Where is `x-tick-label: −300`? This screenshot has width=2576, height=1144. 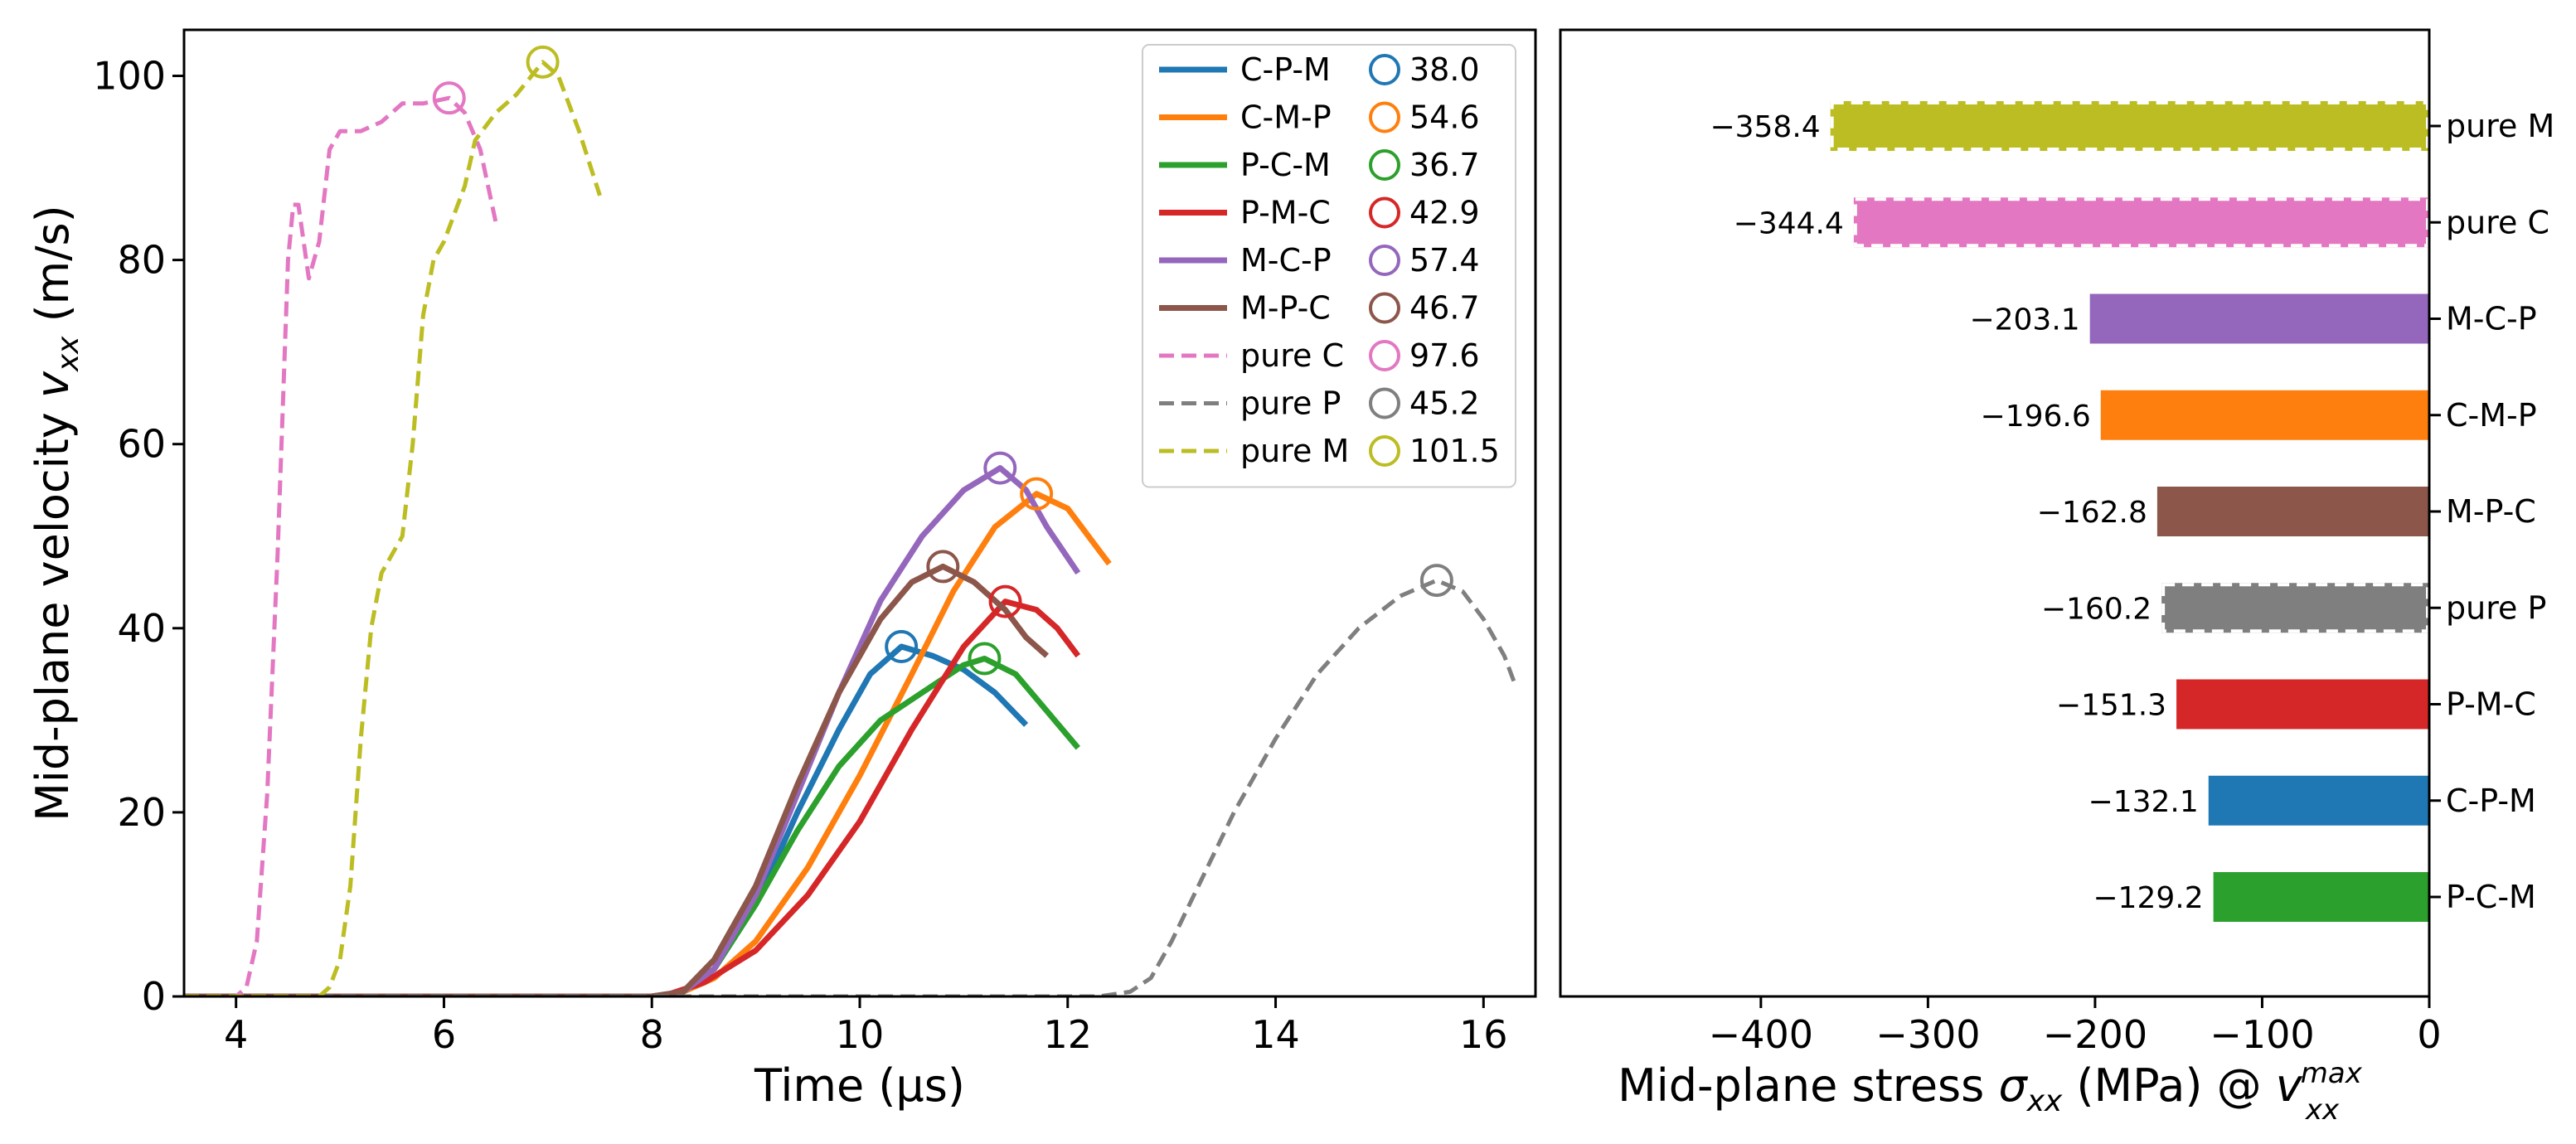
x-tick-label: −300 is located at coordinates (1927, 1034).